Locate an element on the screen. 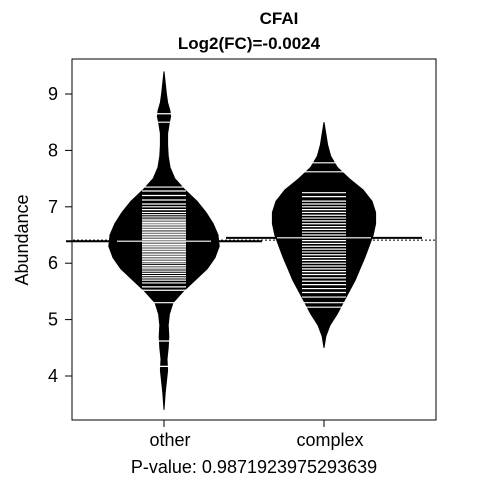  y-tick-label: 6 is located at coordinates (53, 263).